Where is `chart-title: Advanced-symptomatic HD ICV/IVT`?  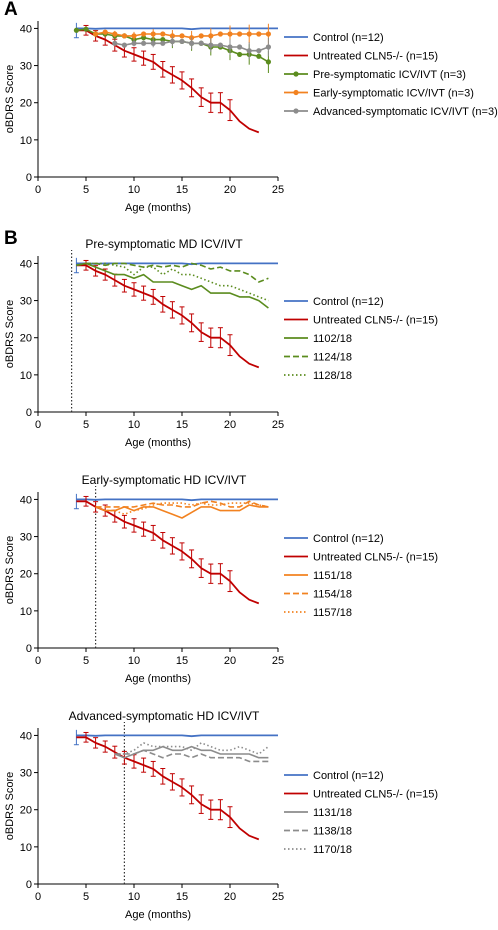 chart-title: Advanced-symptomatic HD ICV/IVT is located at coordinates (164, 716).